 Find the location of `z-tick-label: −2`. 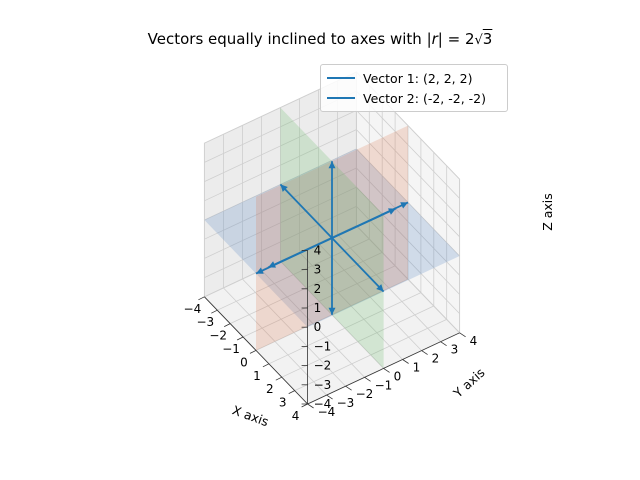

z-tick-label: −2 is located at coordinates (323, 366).